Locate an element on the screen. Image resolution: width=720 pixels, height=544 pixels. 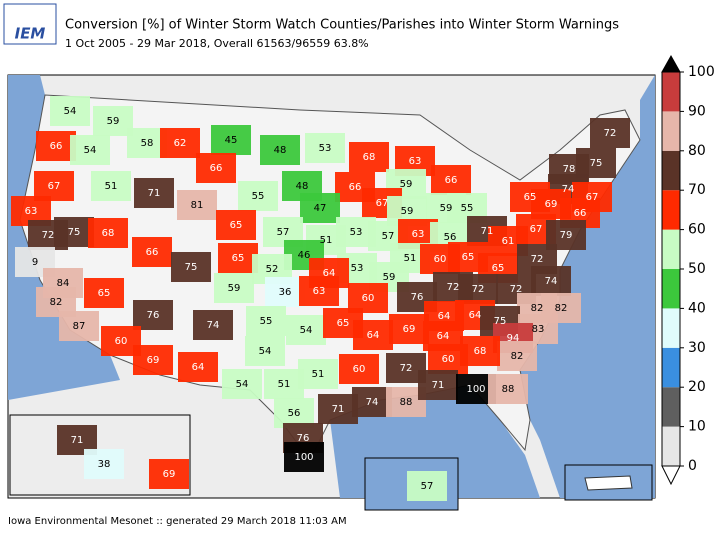
region-label: 53 is located at coordinates (357, 268).